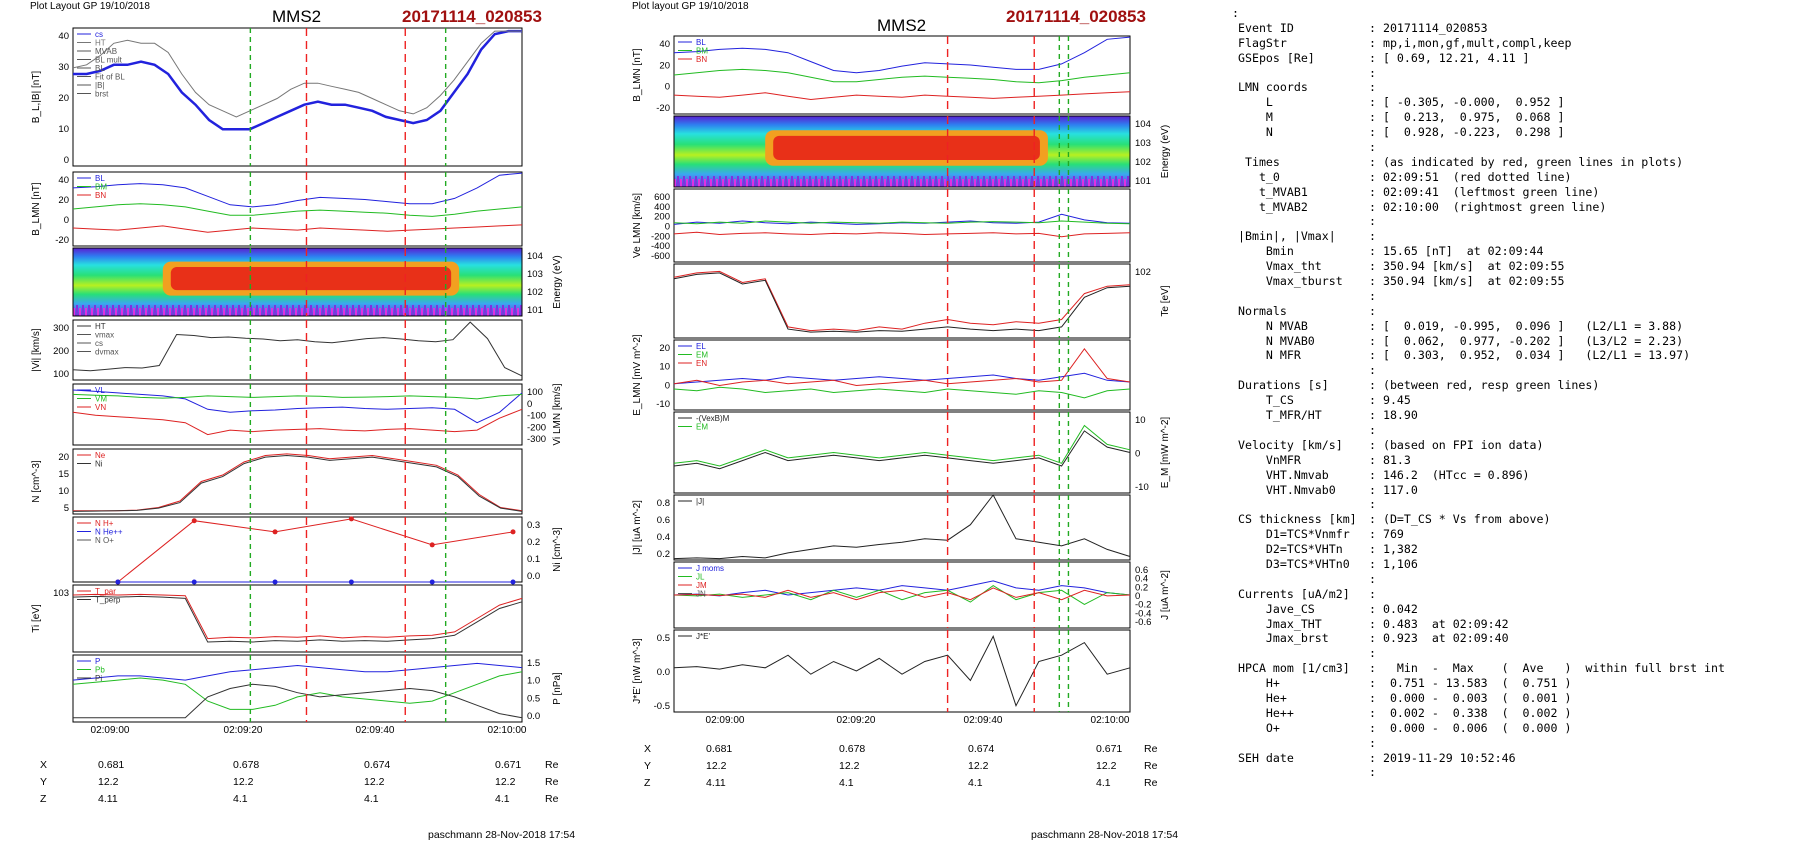 Image resolution: width=1804 pixels, height=841 pixels. Describe the element at coordinates (1280, 415) in the screenshot. I see `info-key: T_MFR/HT` at that location.